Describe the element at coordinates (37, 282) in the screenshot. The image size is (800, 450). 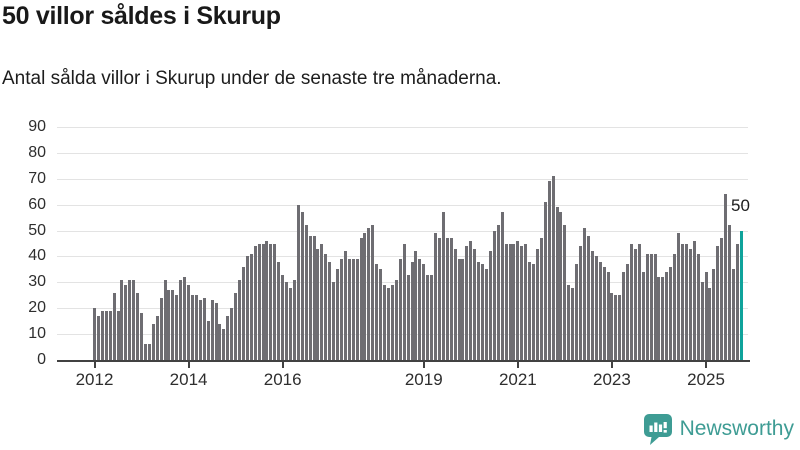
I see `y-axis-label-30: 30` at that location.